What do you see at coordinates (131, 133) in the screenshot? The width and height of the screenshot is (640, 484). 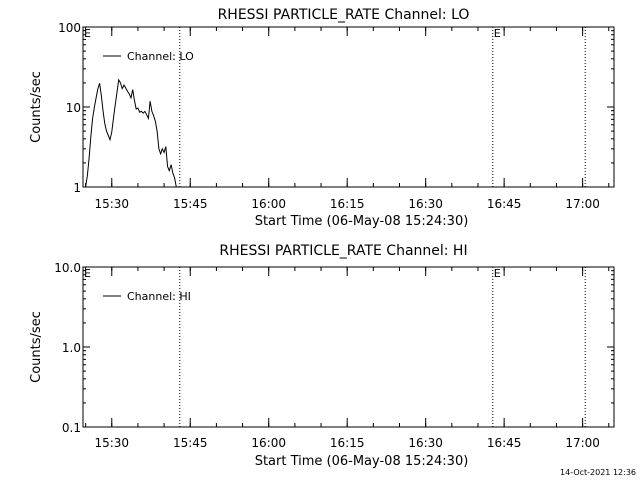 I see `series-line` at bounding box center [131, 133].